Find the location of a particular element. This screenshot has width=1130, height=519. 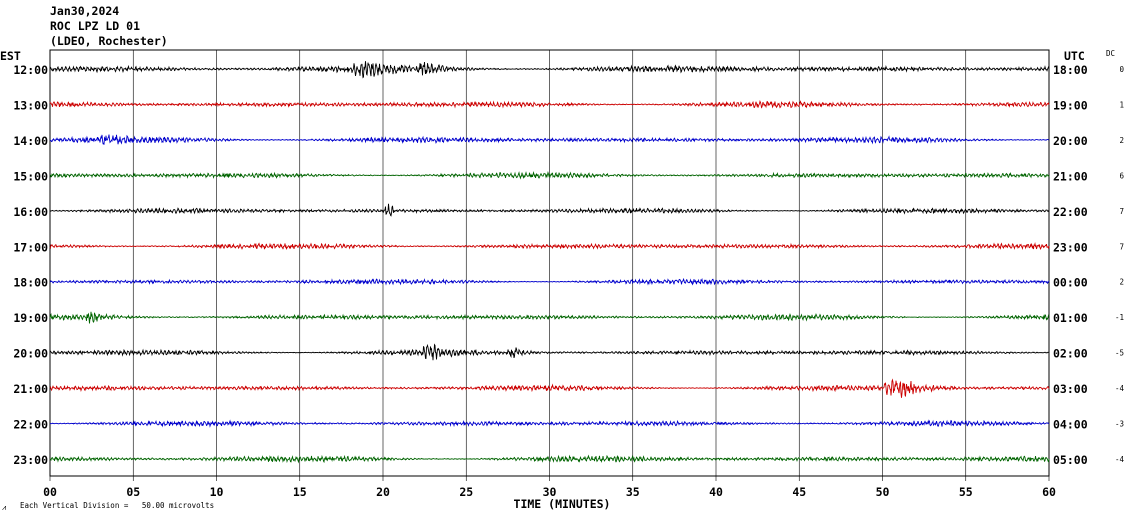

x-tick-label: 10 is located at coordinates (217, 492).